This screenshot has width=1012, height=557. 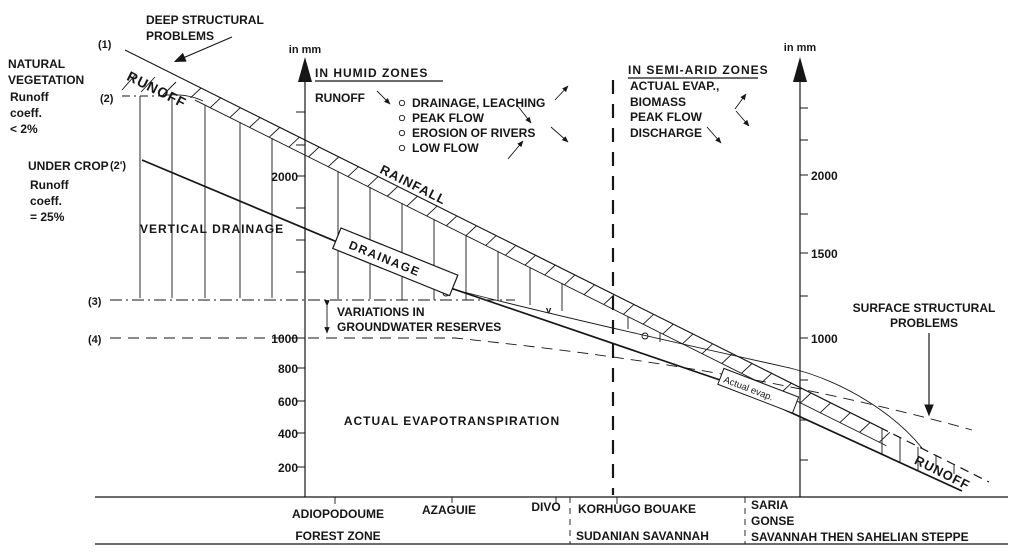 I want to click on marker-2: (2), so click(x=107, y=99).